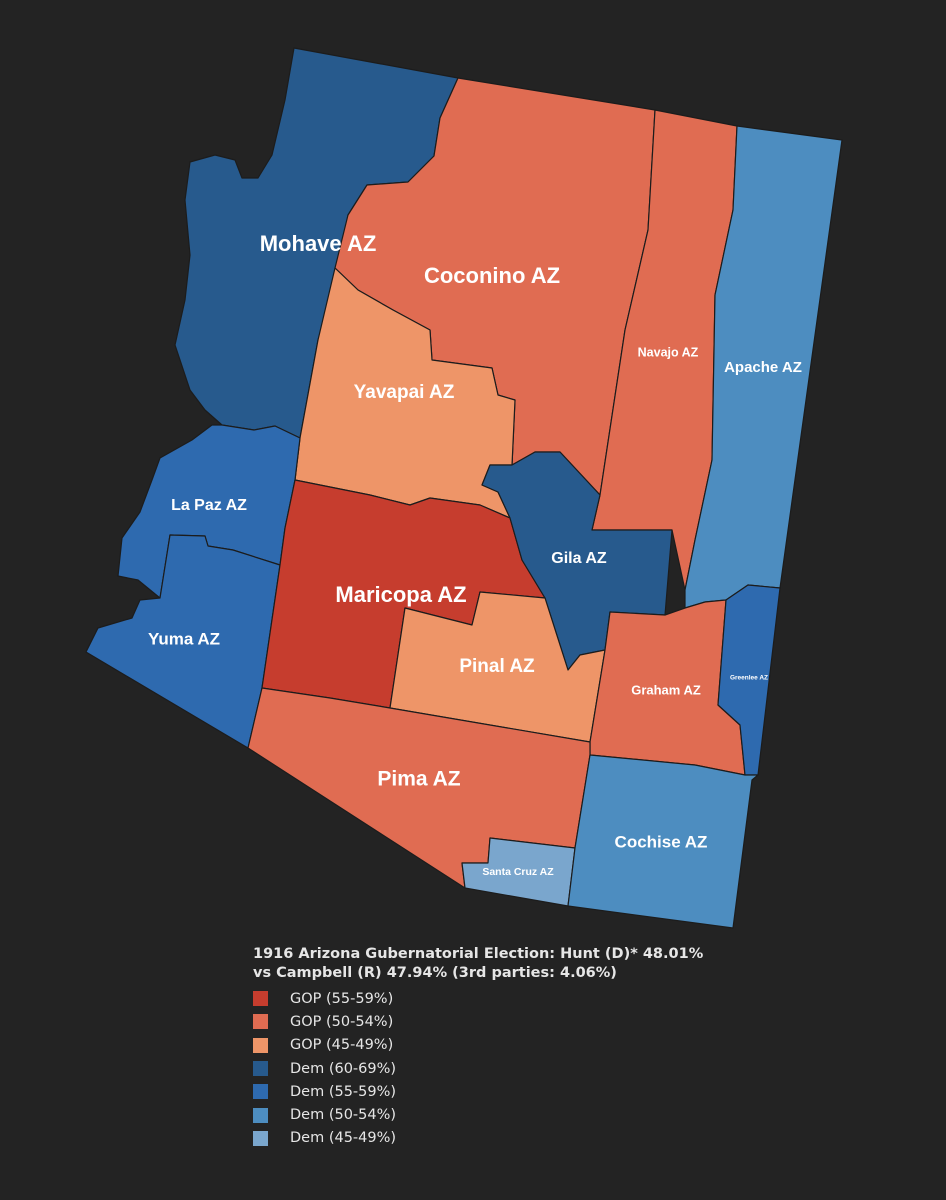 The height and width of the screenshot is (1200, 946). I want to click on label-lapaz: La Paz AZ, so click(209, 505).